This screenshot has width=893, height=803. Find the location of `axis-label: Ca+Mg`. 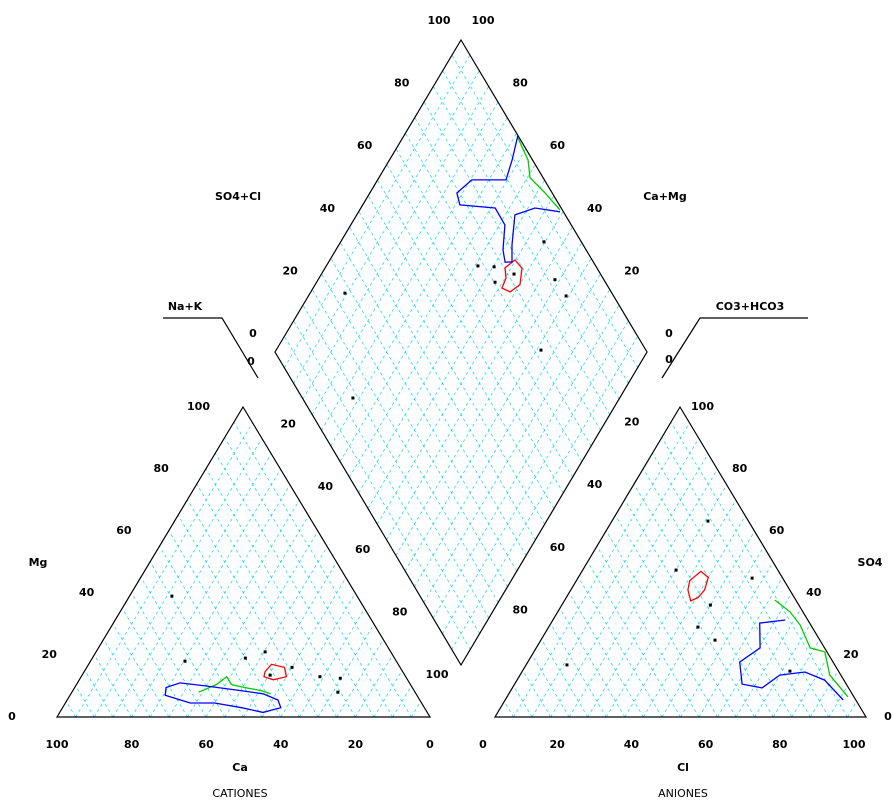

axis-label: Ca+Mg is located at coordinates (665, 196).